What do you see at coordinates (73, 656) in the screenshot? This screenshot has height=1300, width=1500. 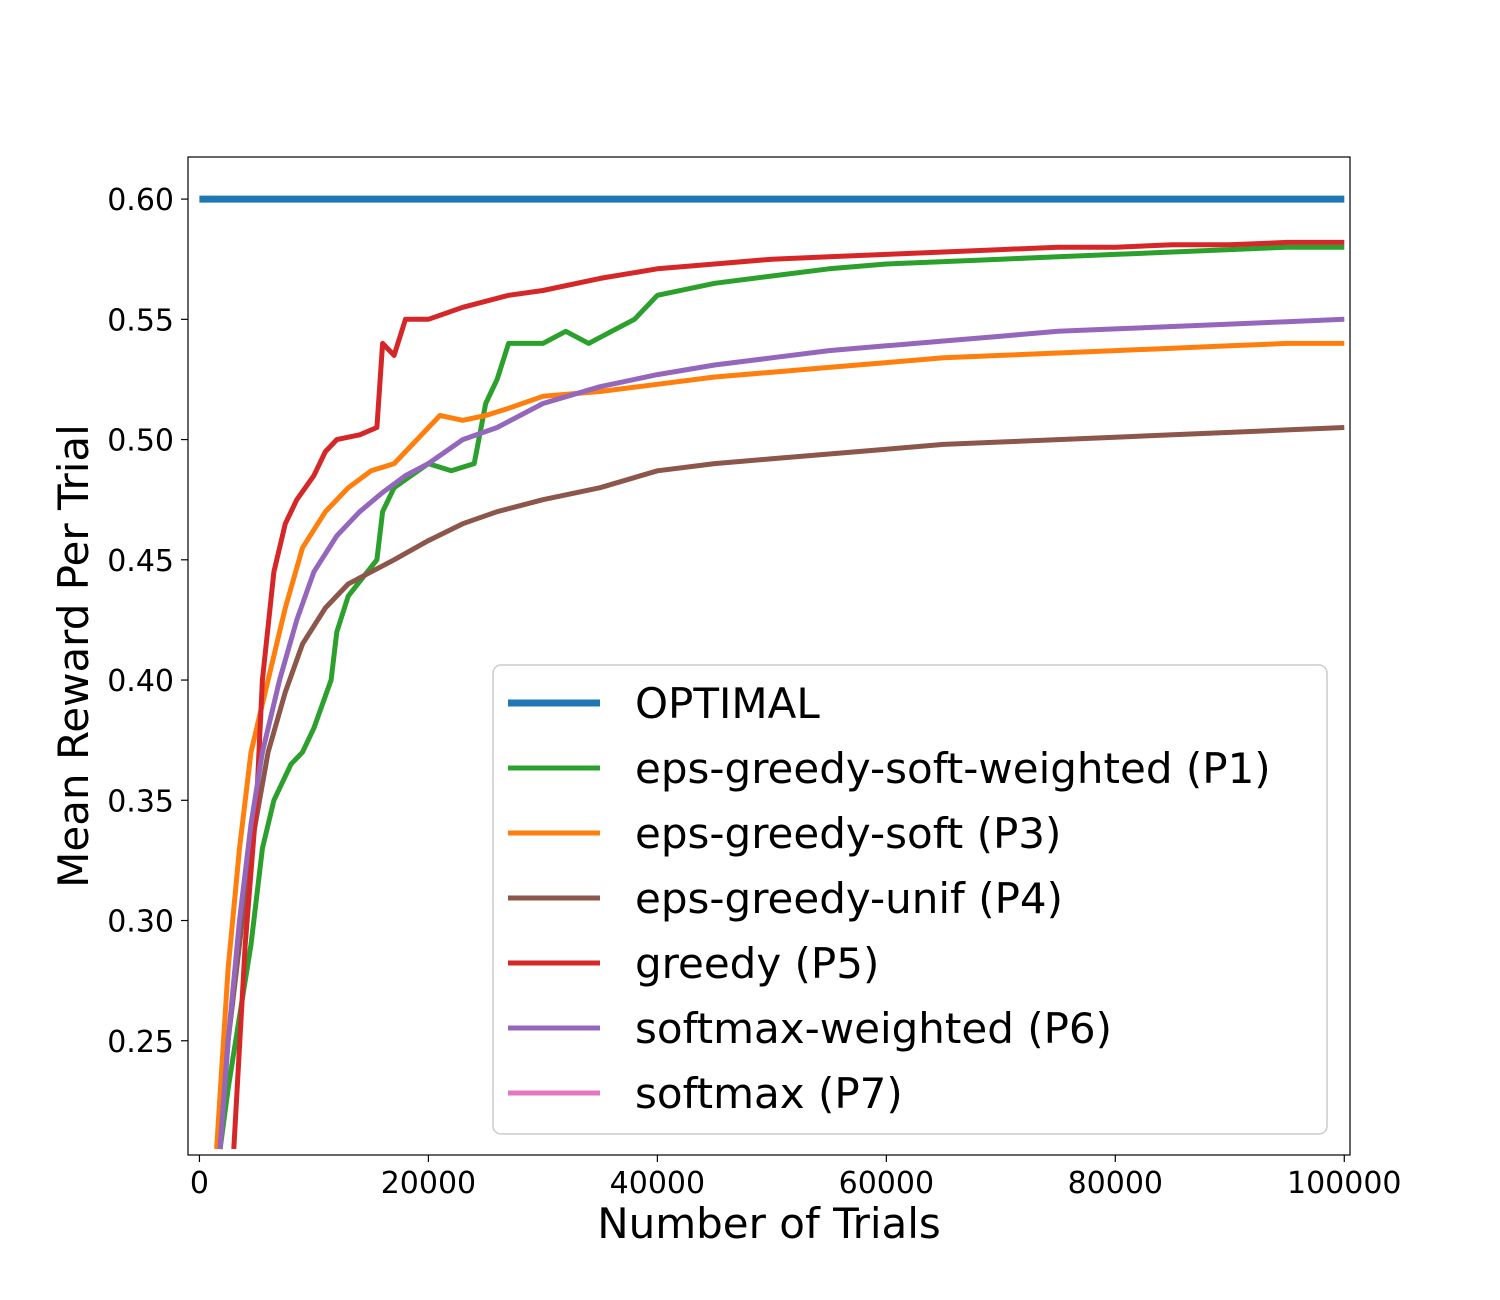 I see `y-axis-title: Mean Reward Per Trial` at bounding box center [73, 656].